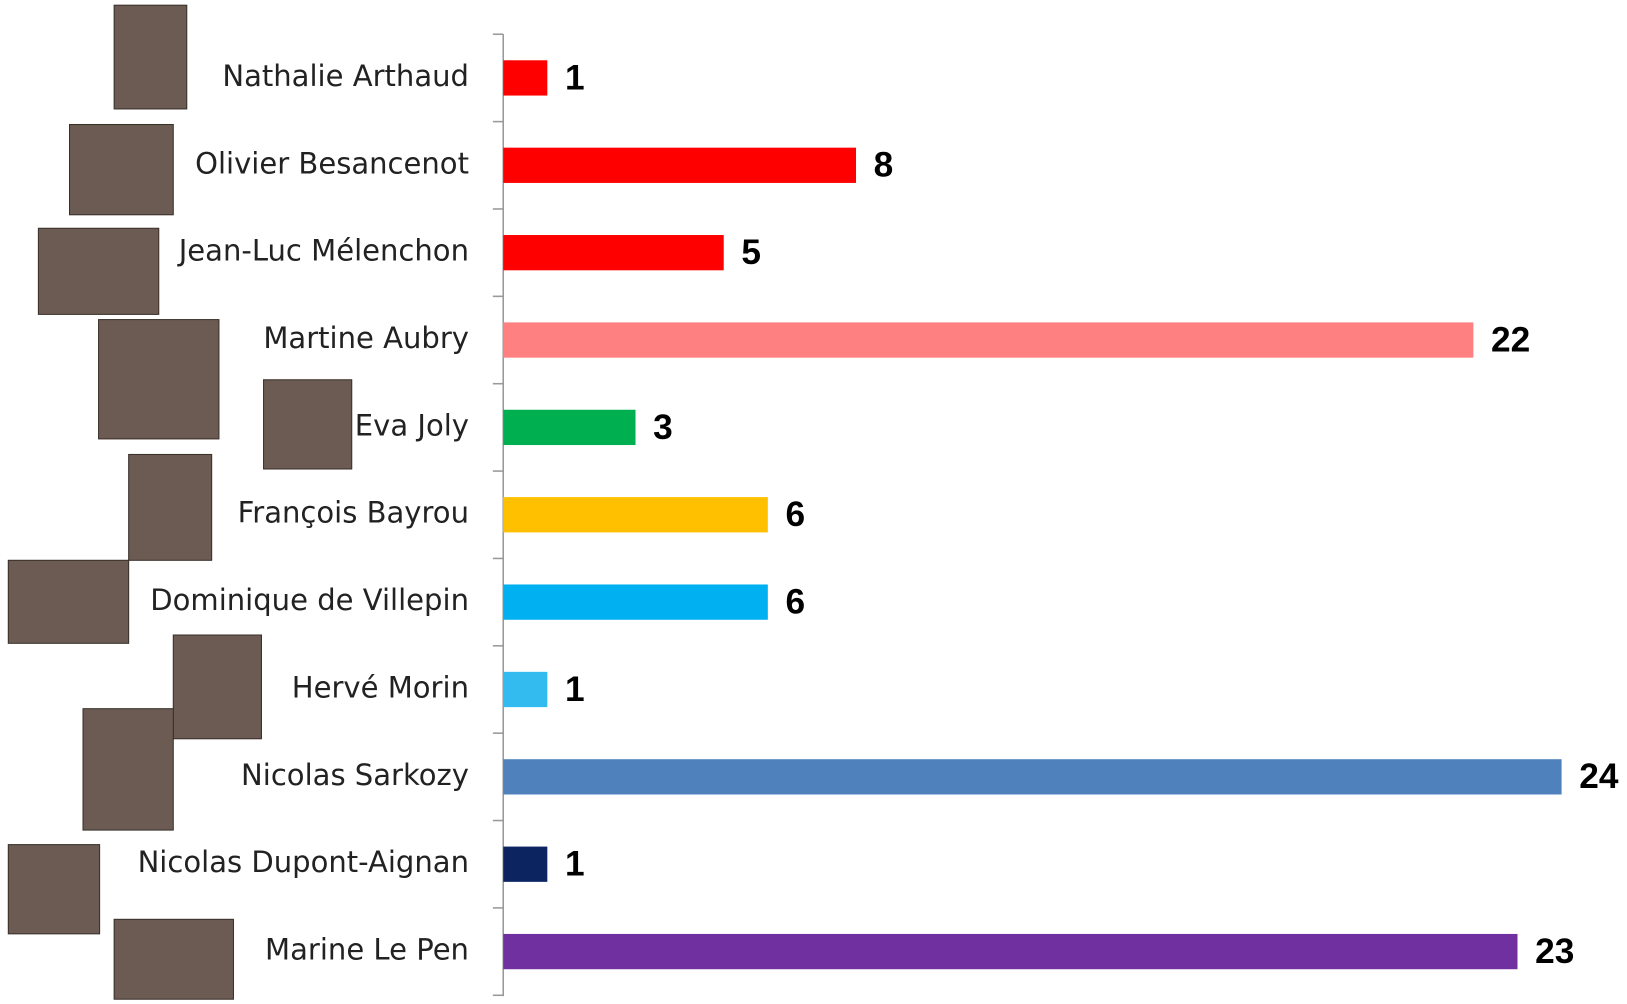  Describe the element at coordinates (412, 425) in the screenshot. I see `category-label: Eva Joly` at that location.